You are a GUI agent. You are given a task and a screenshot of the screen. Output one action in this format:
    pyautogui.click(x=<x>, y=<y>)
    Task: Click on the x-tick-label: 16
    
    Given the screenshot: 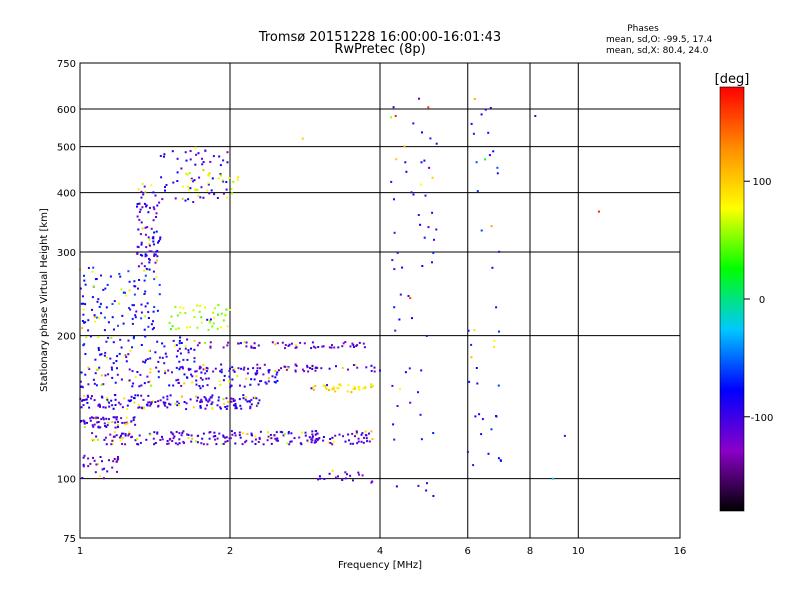 What is the action you would take?
    pyautogui.click(x=680, y=551)
    